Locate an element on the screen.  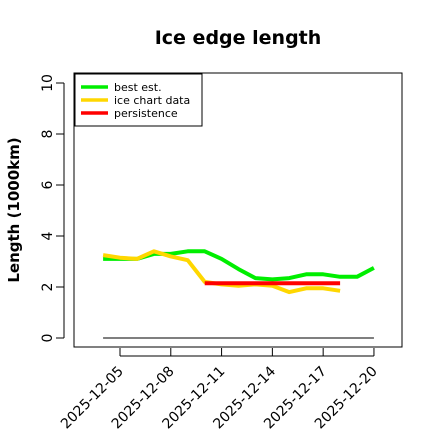
series-layer is located at coordinates (238, 272).